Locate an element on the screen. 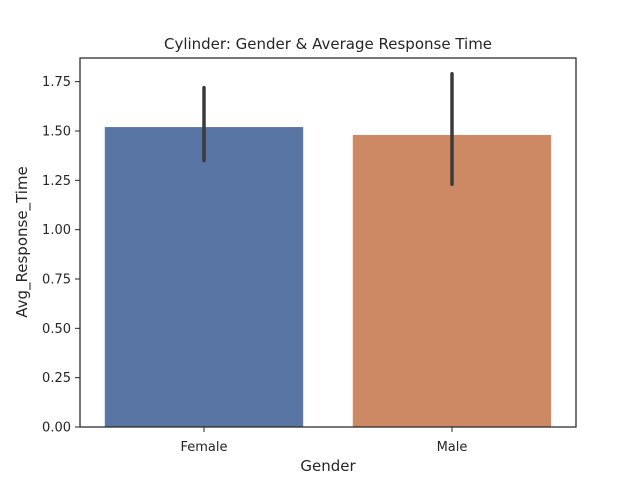  y-tick-label: 1.25 is located at coordinates (56, 181).